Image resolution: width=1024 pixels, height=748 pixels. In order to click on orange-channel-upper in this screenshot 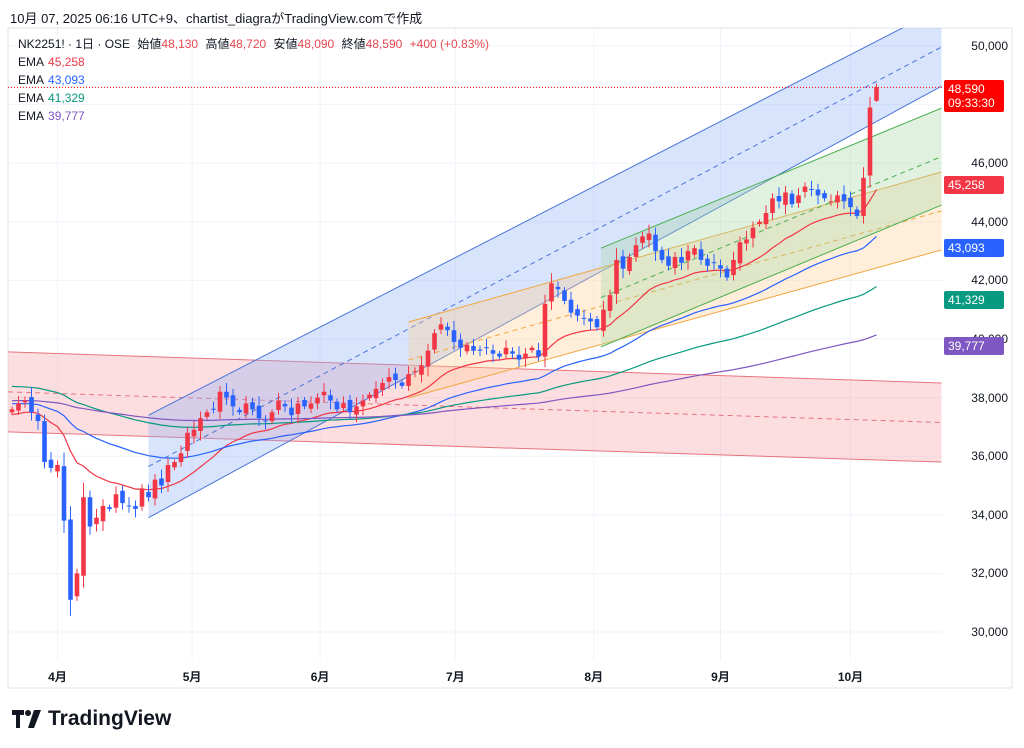, I will do `click(675, 247)`.